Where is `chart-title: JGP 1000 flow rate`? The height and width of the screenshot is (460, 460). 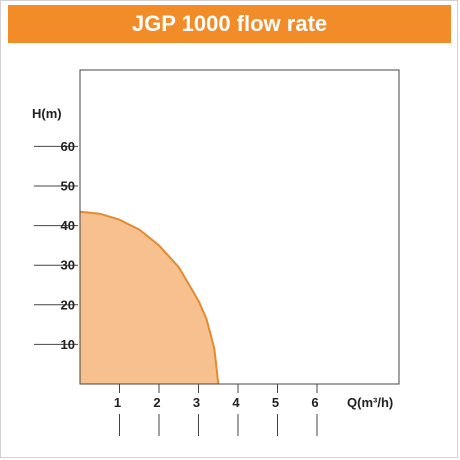
chart-title: JGP 1000 flow rate is located at coordinates (229, 24).